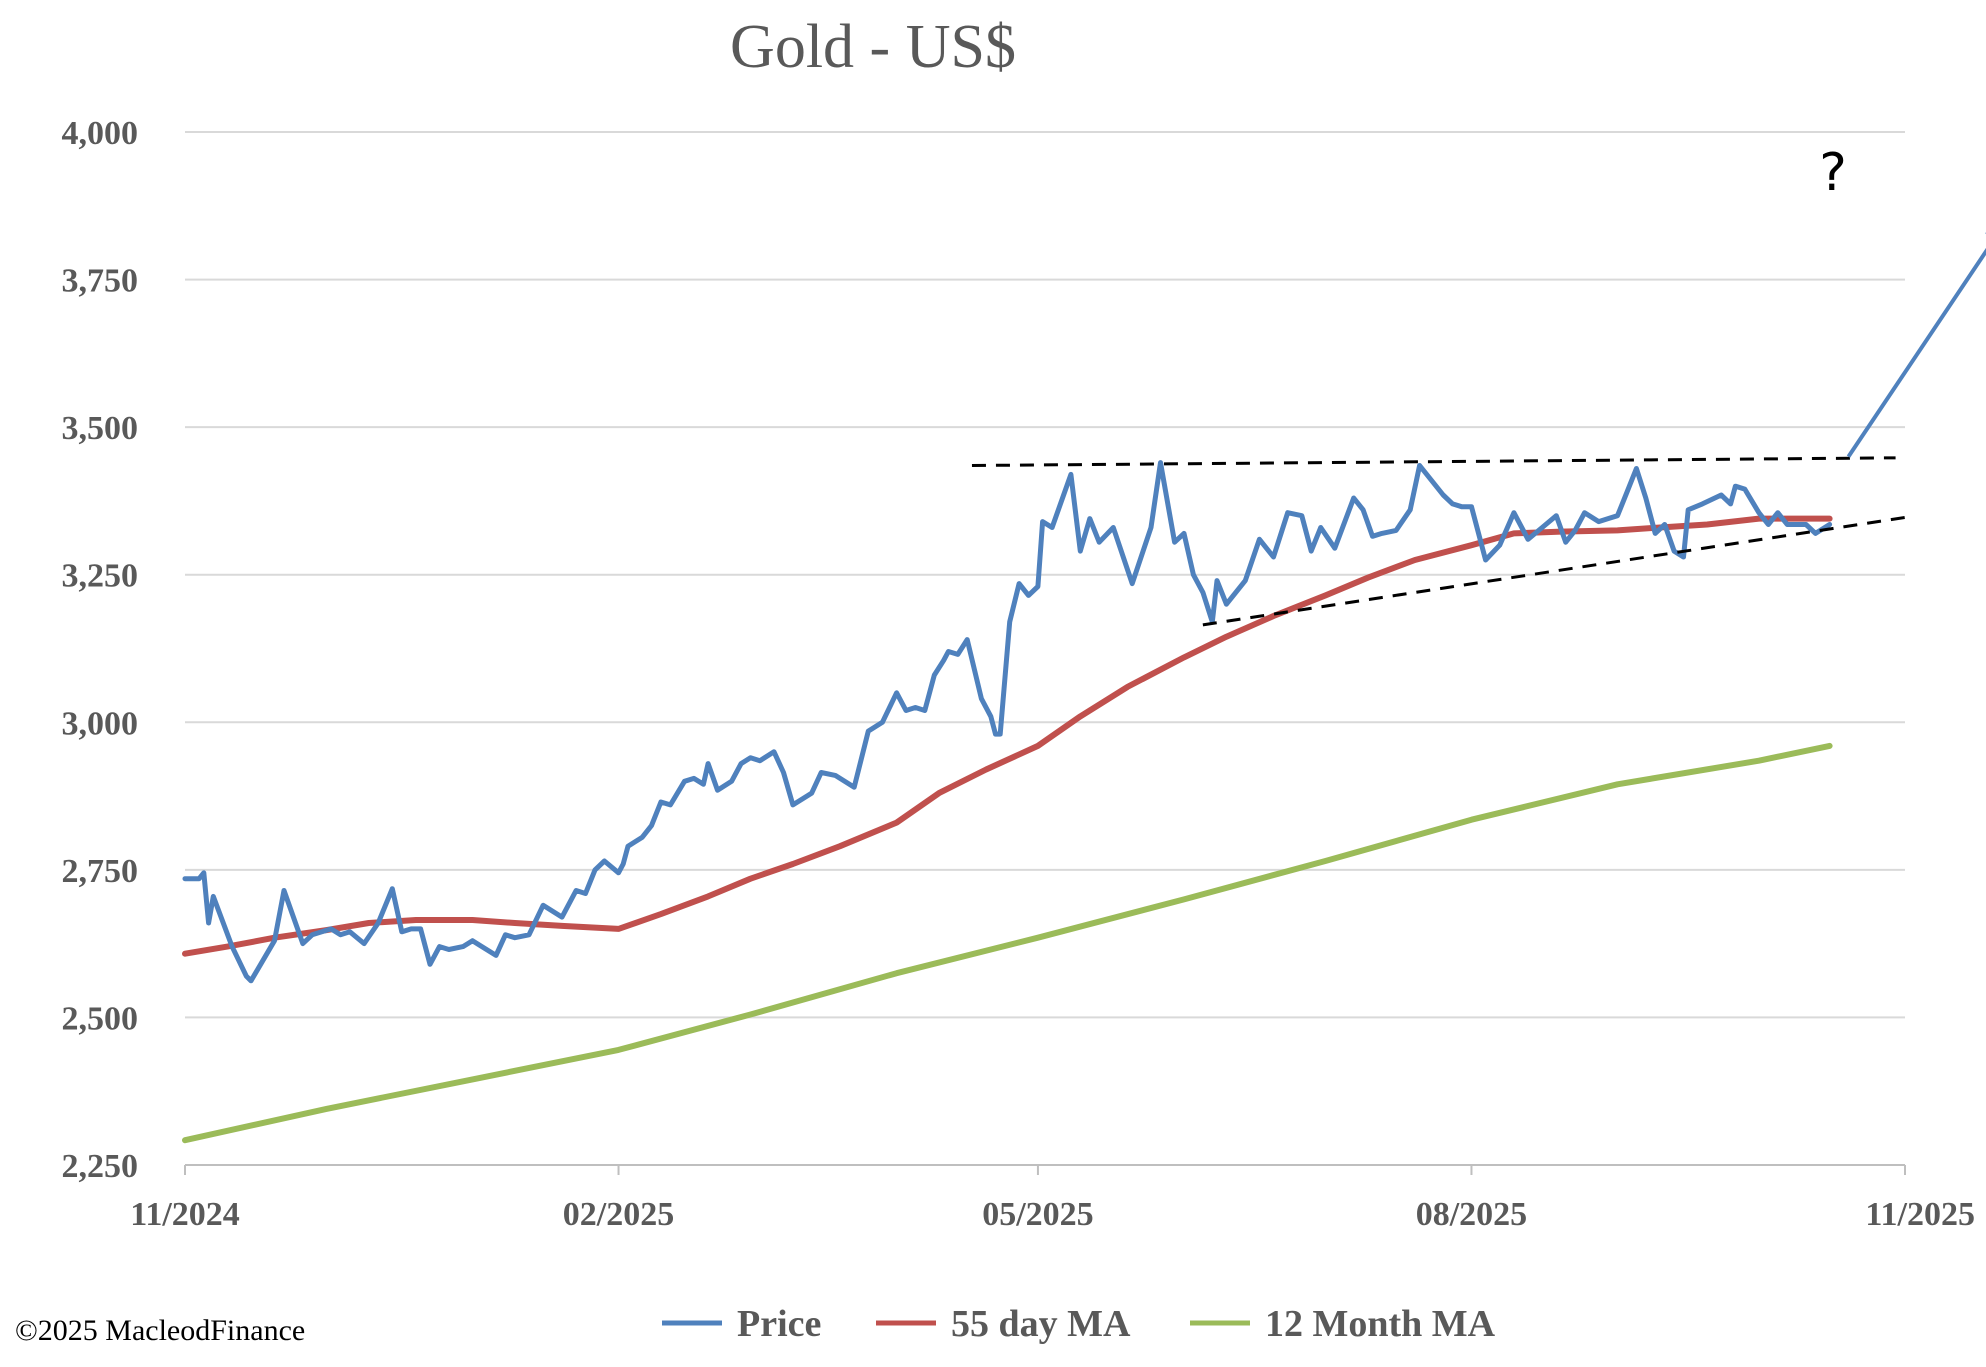  I want to click on y-tick-label: 3,500, so click(100, 428).